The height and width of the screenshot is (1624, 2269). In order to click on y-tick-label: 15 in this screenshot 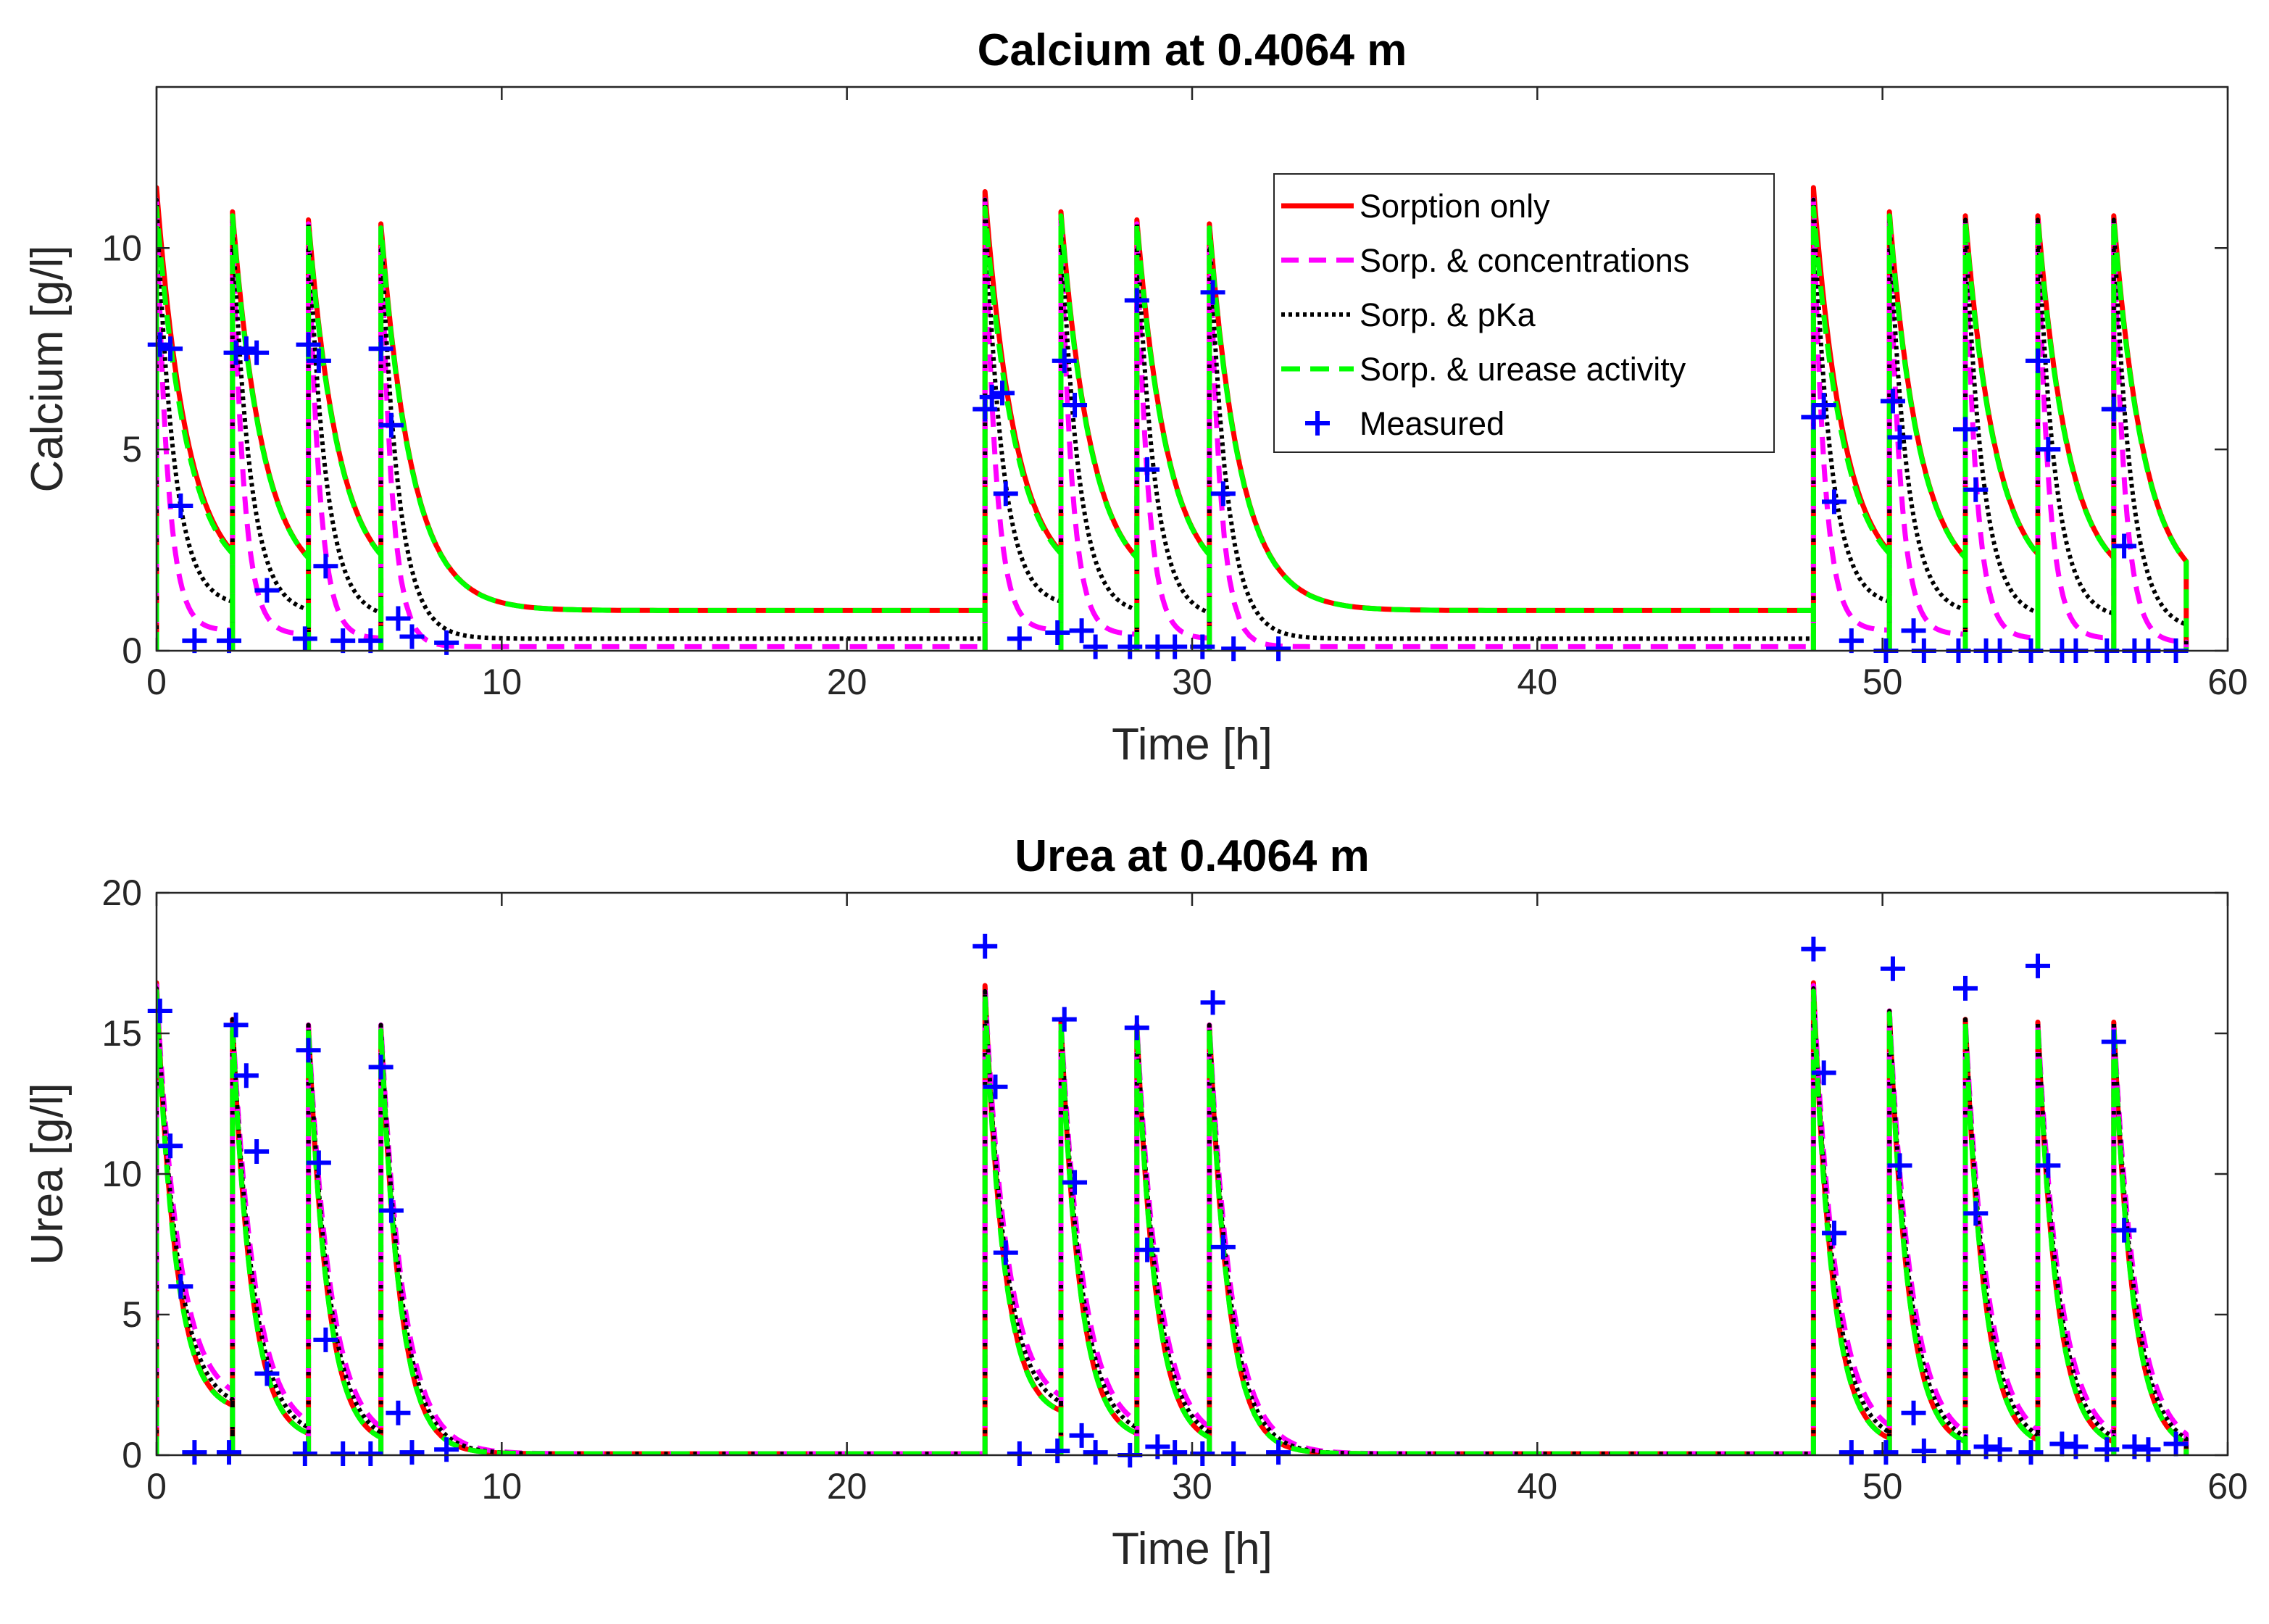, I will do `click(122, 1033)`.